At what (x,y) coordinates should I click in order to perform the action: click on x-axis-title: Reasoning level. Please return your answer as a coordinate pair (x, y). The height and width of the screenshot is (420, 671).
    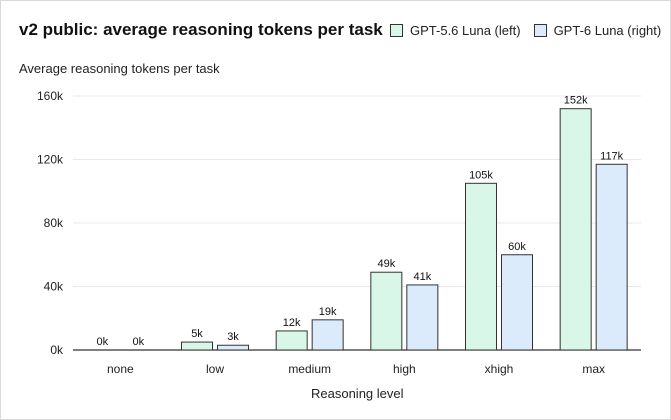
    Looking at the image, I should click on (357, 393).